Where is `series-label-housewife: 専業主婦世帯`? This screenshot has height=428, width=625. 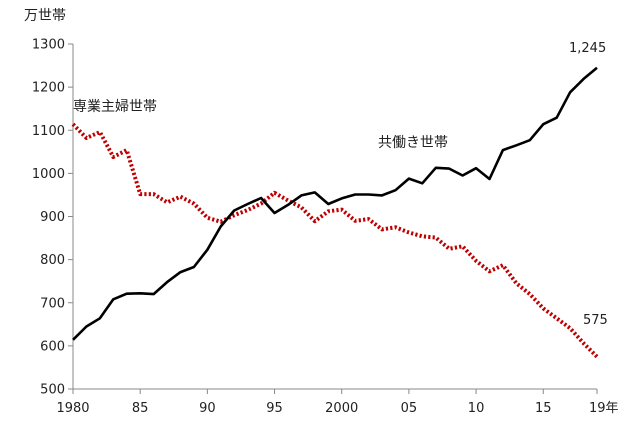
series-label-housewife: 専業主婦世帯 is located at coordinates (115, 106).